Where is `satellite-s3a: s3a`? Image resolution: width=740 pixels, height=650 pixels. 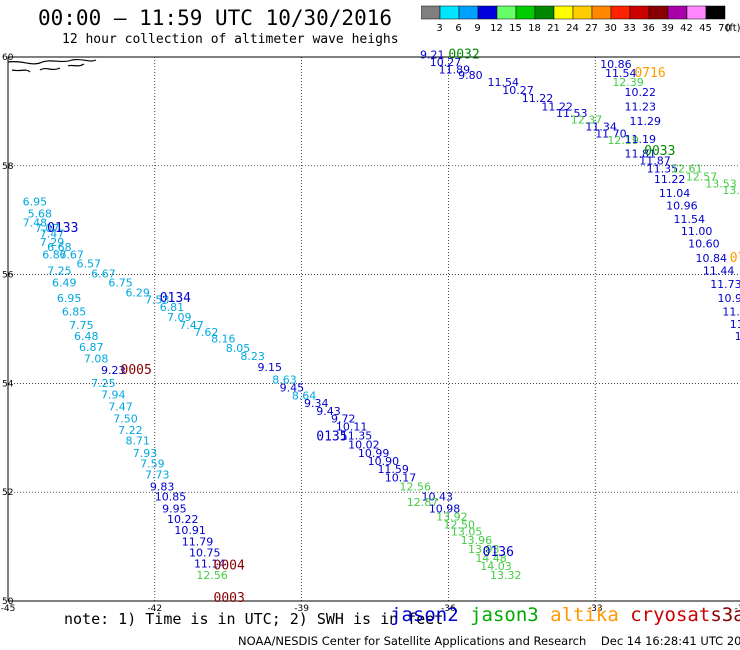 satellite-s3a: s3a is located at coordinates (725, 615).